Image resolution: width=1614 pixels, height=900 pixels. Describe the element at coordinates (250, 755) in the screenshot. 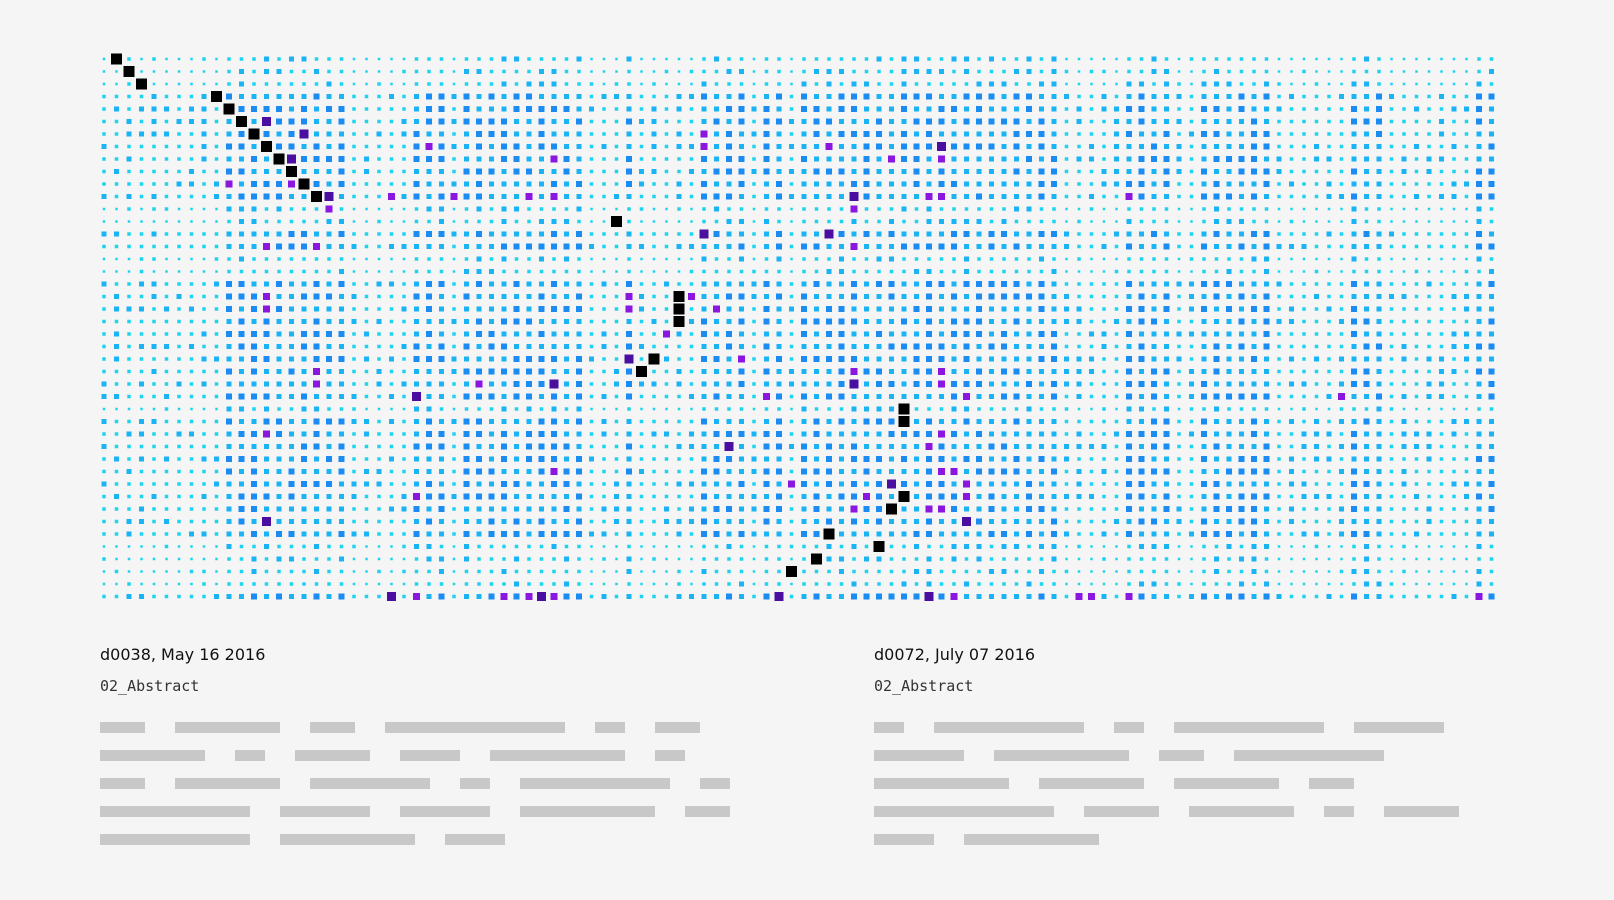

I see `placeholder-text-bar` at that location.